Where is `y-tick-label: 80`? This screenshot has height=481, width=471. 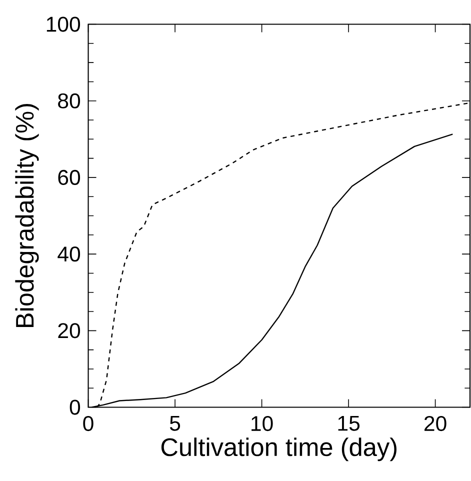
y-tick-label: 80 is located at coordinates (69, 100).